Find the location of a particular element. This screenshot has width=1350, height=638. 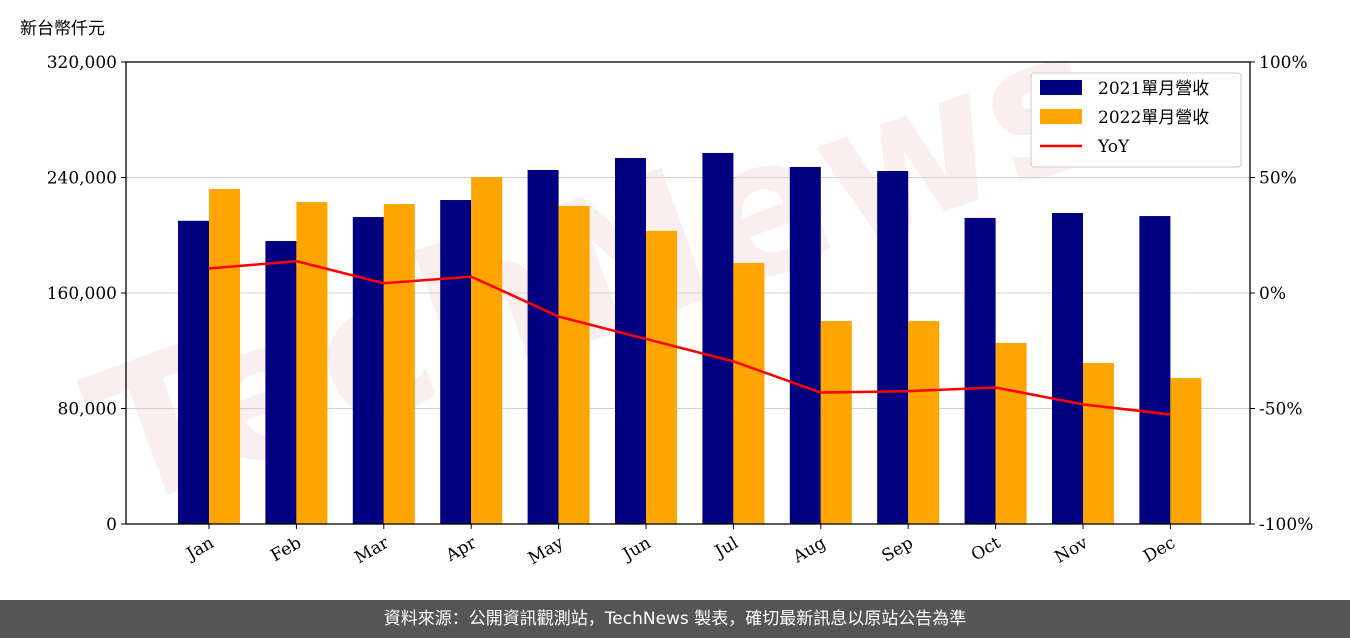

x-tick-label: Jan is located at coordinates (200, 549).